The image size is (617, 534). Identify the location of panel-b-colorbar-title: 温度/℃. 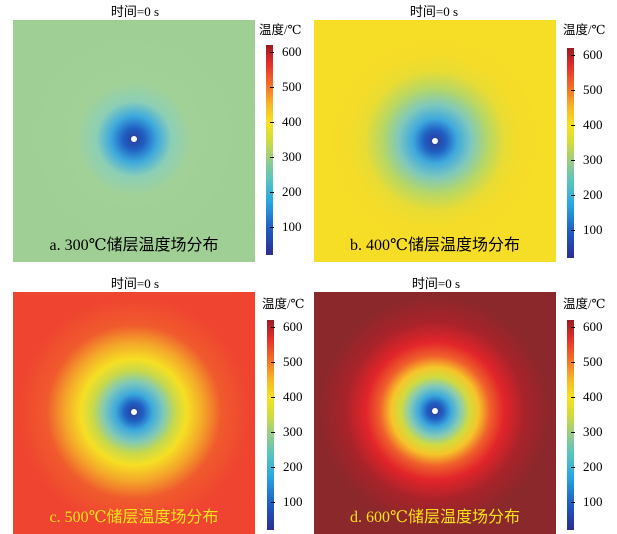
(584, 30).